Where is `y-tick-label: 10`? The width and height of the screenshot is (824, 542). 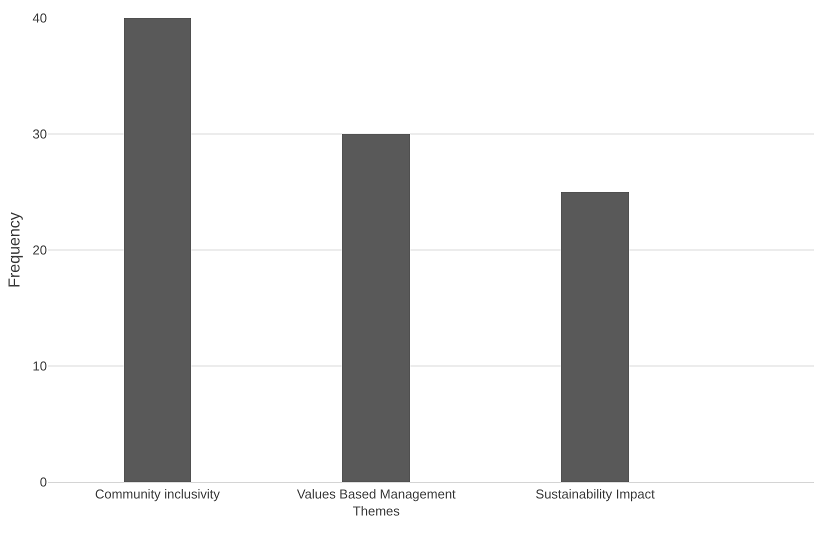 y-tick-label: 10 is located at coordinates (39, 366).